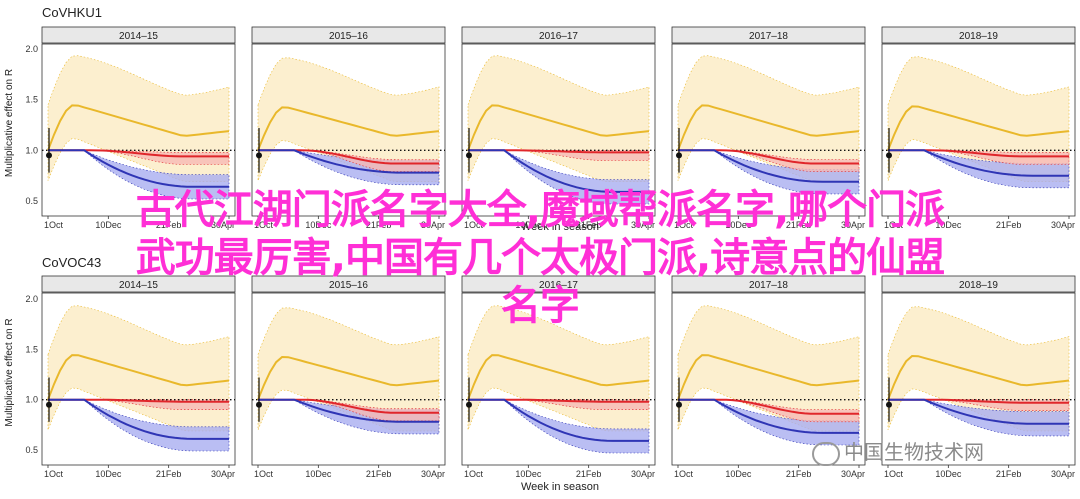  I want to click on overlay-title-line-3: 名字, so click(540, 306).